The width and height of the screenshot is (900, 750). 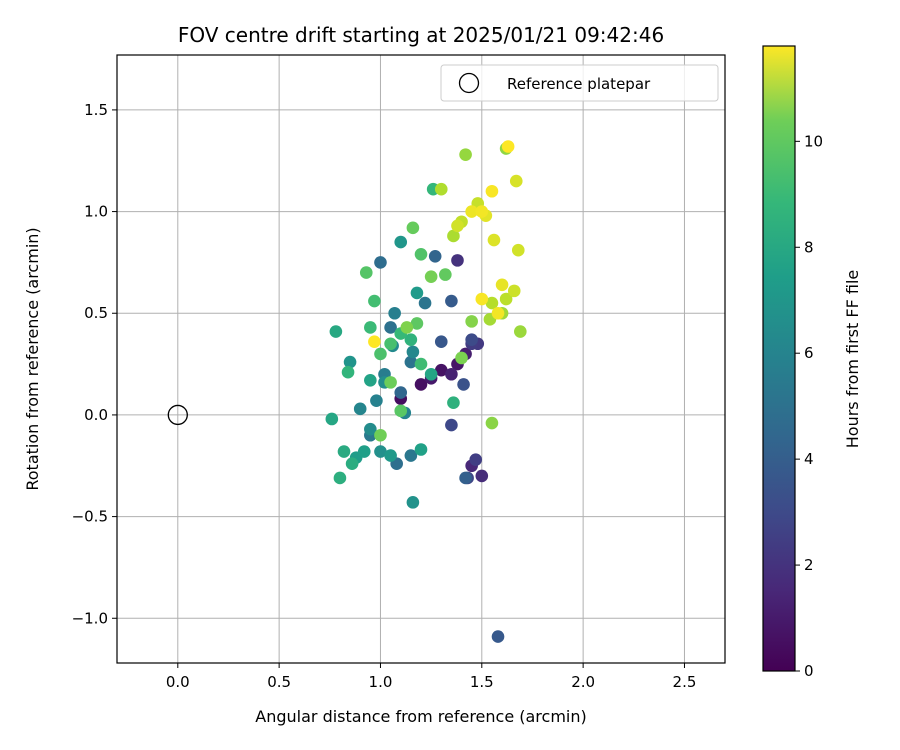 I want to click on reference-point, so click(x=177, y=415).